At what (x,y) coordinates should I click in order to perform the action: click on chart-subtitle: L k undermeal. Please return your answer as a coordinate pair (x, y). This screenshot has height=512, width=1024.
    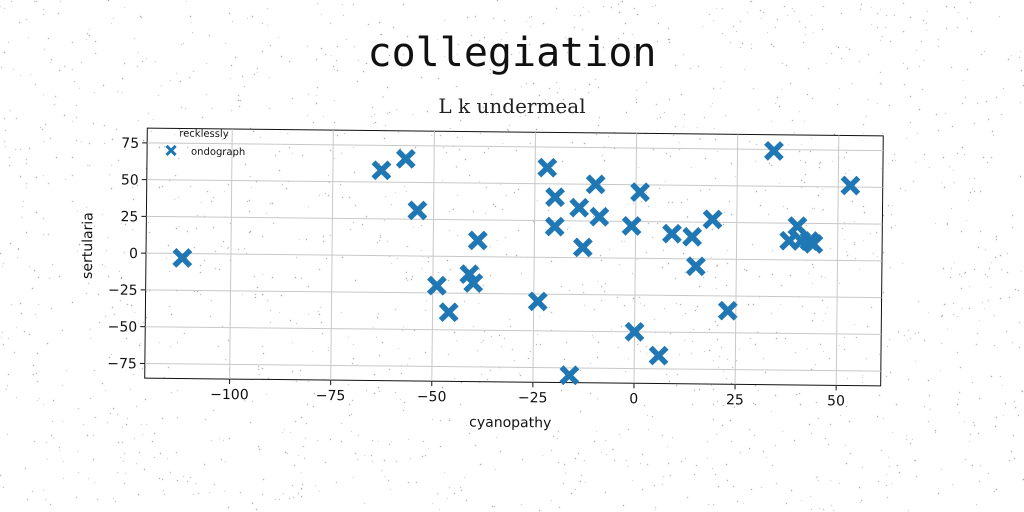
    Looking at the image, I should click on (512, 106).